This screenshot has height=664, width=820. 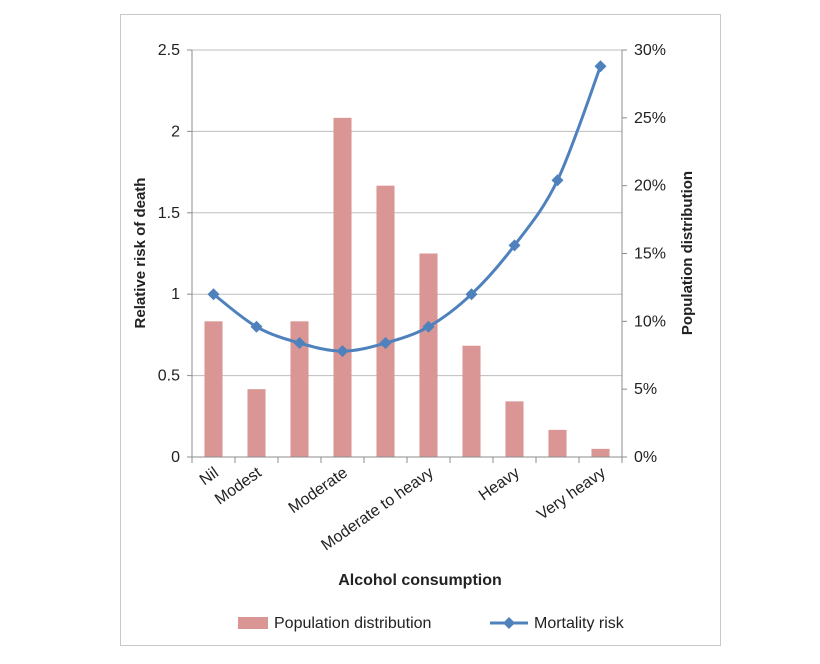 What do you see at coordinates (579, 623) in the screenshot?
I see `legend-label-mortality: Mortality risk` at bounding box center [579, 623].